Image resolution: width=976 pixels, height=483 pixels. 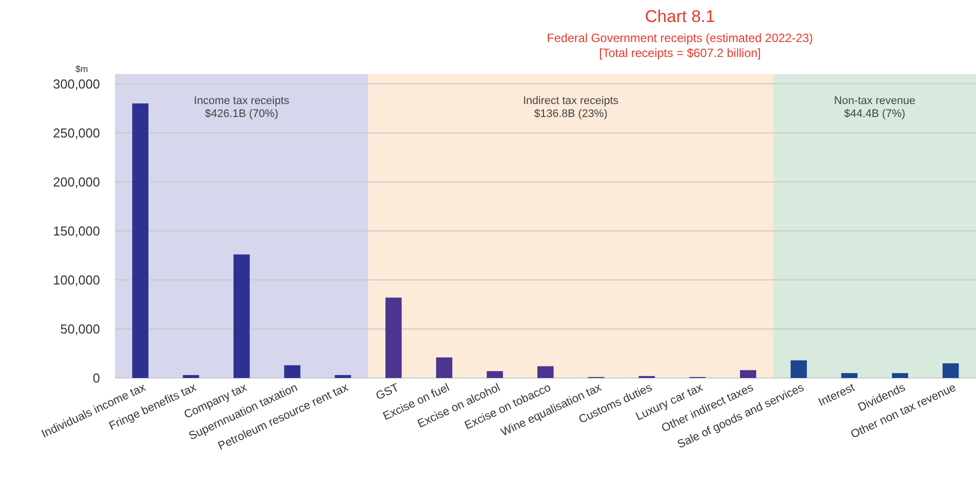 I want to click on band-label: Income tax receipts $426.1B (70%), so click(x=242, y=107).